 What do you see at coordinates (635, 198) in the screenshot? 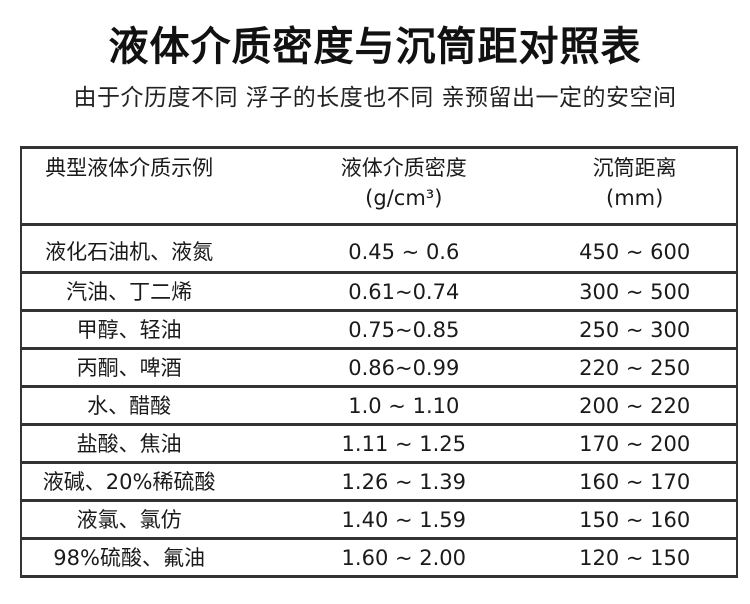
I see `header-distance-unit: (mm)` at bounding box center [635, 198].